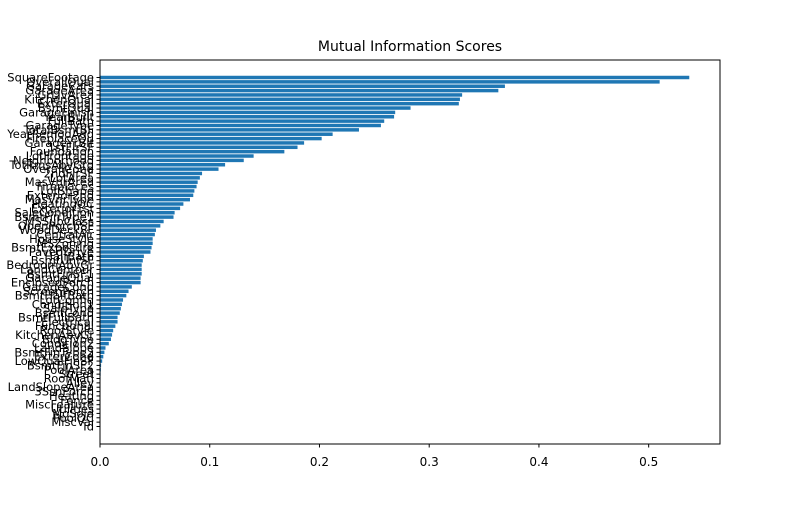 The image size is (800, 505). Describe the element at coordinates (199, 147) in the screenshot. I see `bar-1stFlrSF` at that location.